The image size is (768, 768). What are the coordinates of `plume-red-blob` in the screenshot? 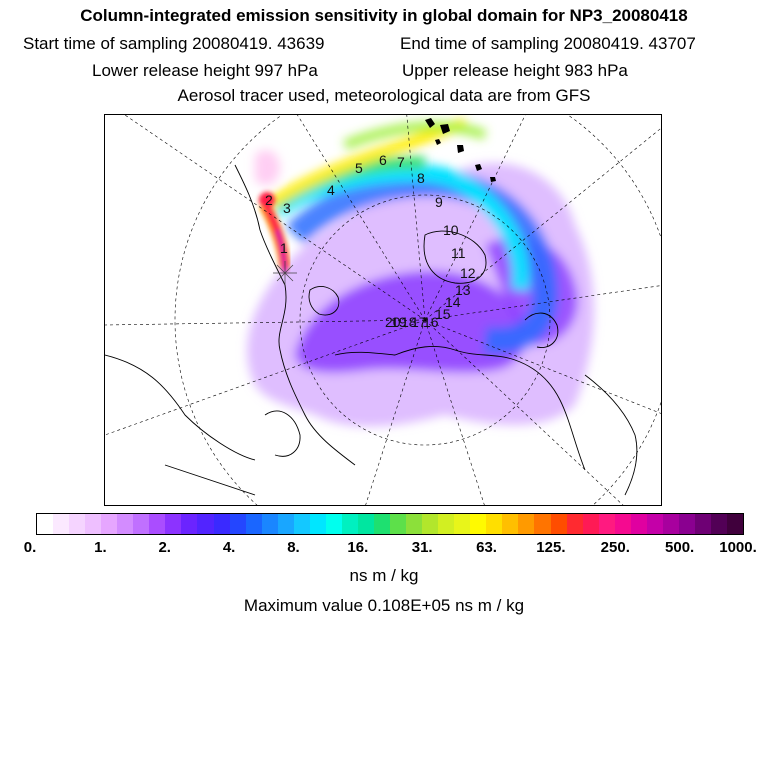 It's located at (267, 200).